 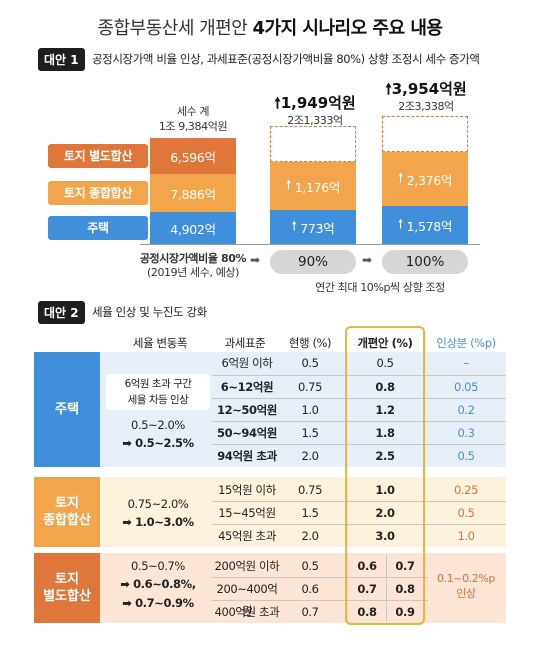 What do you see at coordinates (247, 566) in the screenshot?
I see `tax-base-cell: 200억원 이하` at bounding box center [247, 566].